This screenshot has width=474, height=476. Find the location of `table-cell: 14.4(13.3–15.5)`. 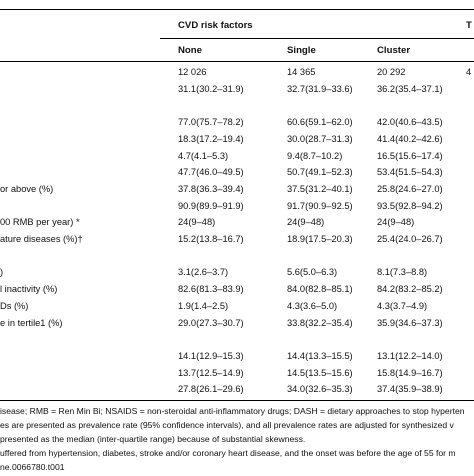

table-cell: 14.4(13.3–15.5) is located at coordinates (320, 355).